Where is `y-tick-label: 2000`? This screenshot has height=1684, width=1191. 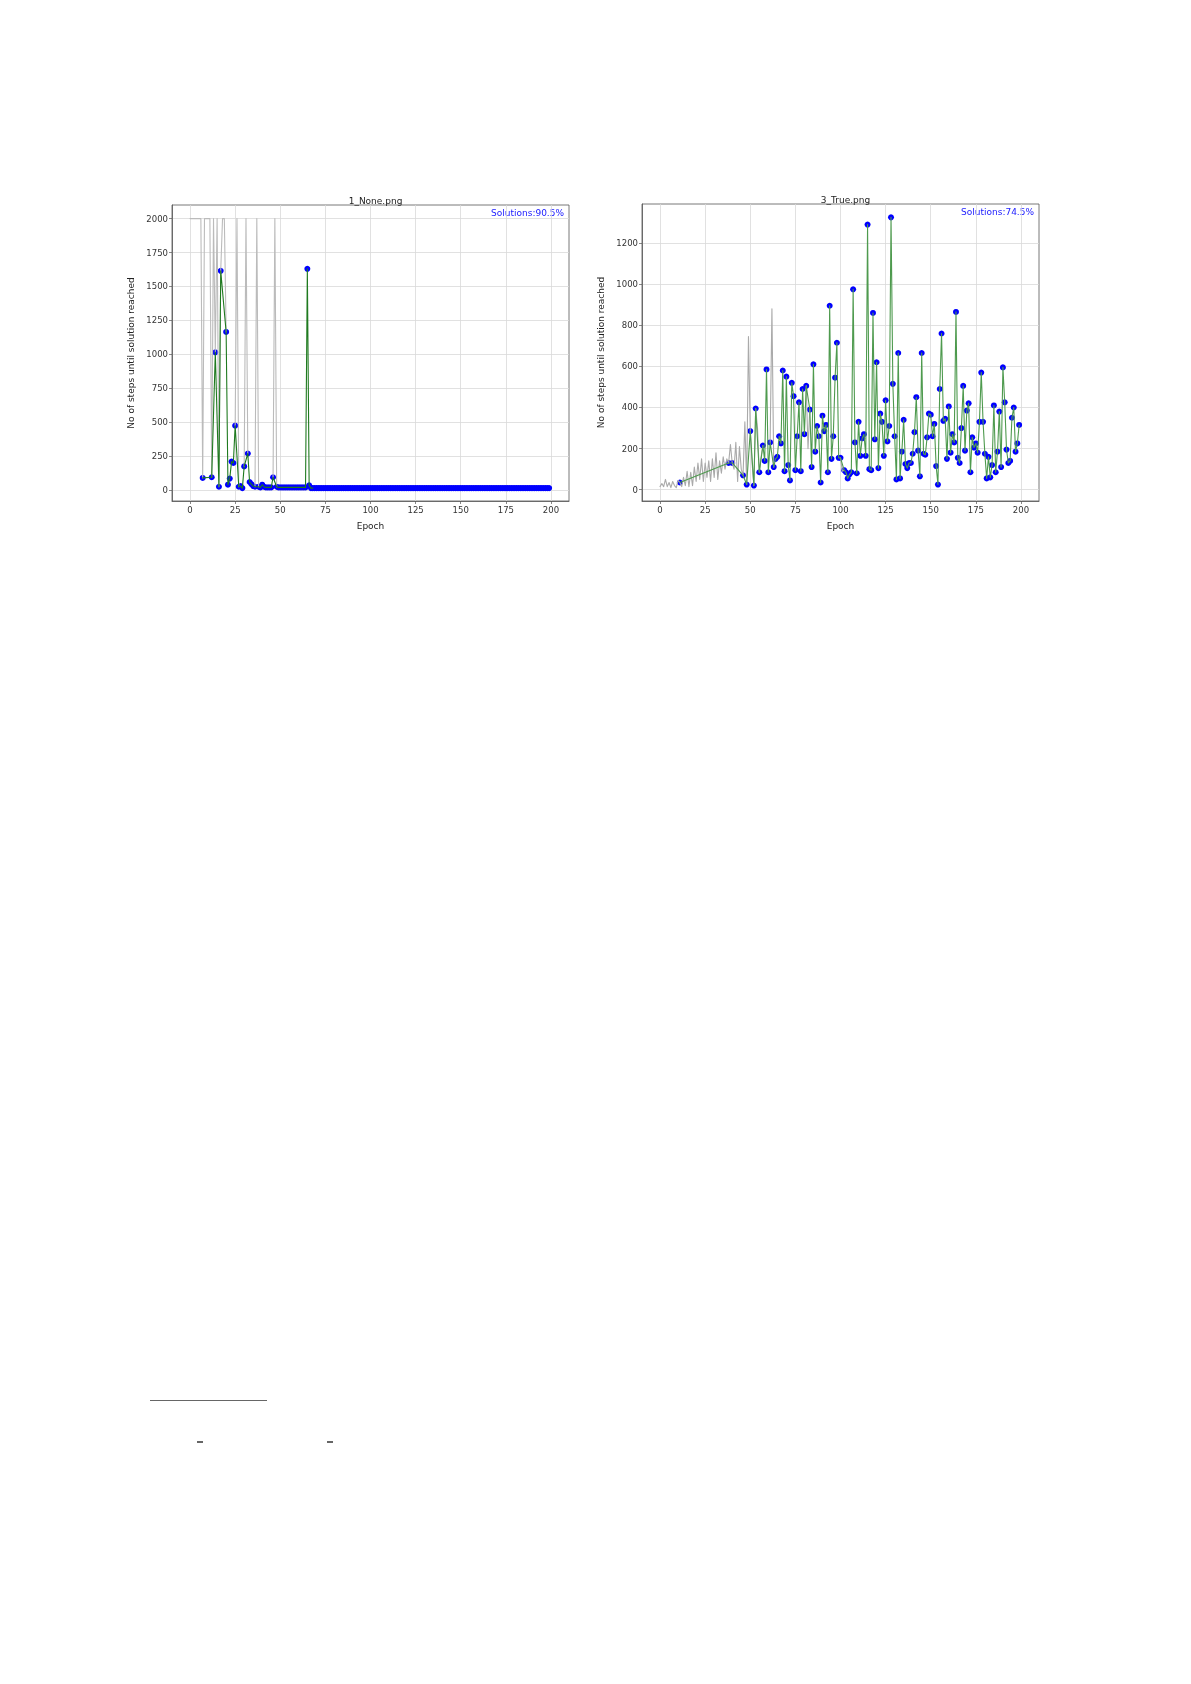
y-tick-label: 2000 is located at coordinates (157, 218).